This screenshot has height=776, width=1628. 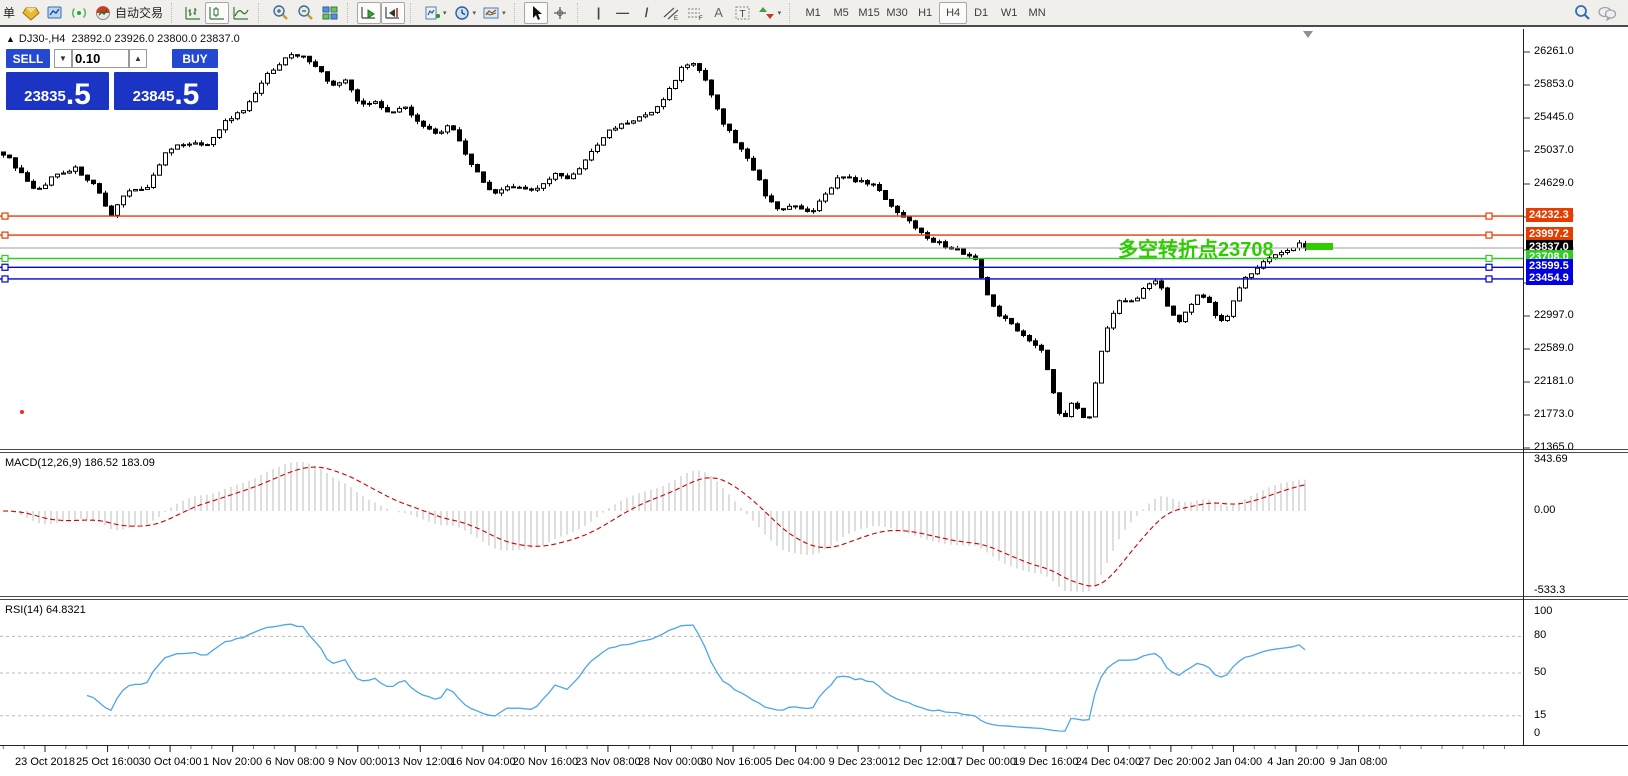 What do you see at coordinates (9, 13) in the screenshot?
I see `new-order-button-partial: 单` at bounding box center [9, 13].